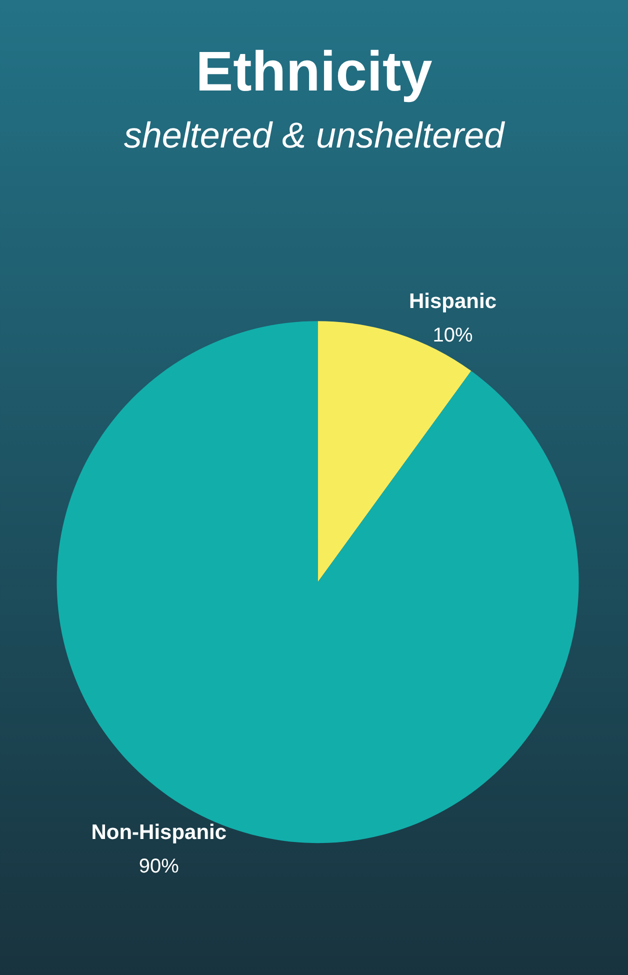  Describe the element at coordinates (159, 866) in the screenshot. I see `data-label: 90%` at that location.